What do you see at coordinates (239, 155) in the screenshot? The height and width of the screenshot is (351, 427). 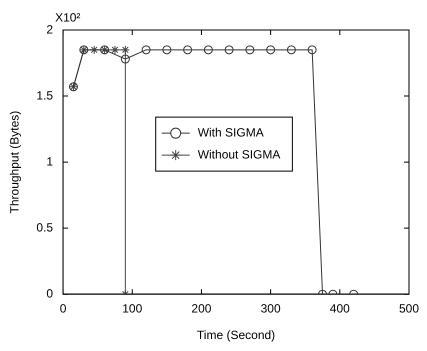 I see `legend-label: Without SIGMA` at bounding box center [239, 155].